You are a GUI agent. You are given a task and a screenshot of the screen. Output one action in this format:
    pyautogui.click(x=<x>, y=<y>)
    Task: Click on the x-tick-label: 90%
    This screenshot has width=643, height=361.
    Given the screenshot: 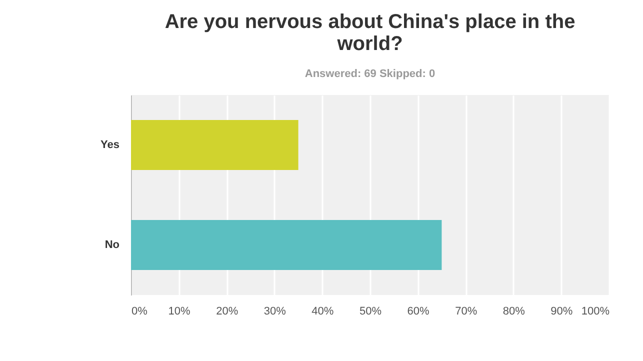 What is the action you would take?
    pyautogui.click(x=561, y=312)
    